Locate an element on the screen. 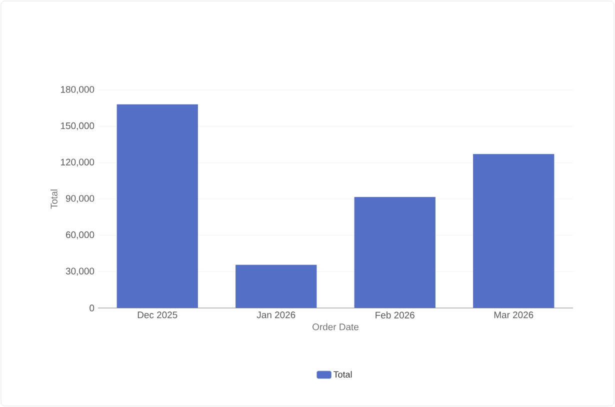 This screenshot has height=407, width=615. x-tick-label: Dec 2025 is located at coordinates (158, 315).